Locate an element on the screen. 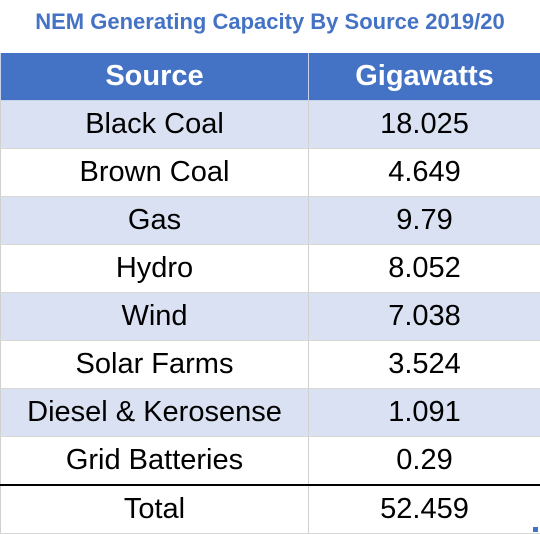 The width and height of the screenshot is (540, 534). source-cell: Brown Coal is located at coordinates (154, 172).